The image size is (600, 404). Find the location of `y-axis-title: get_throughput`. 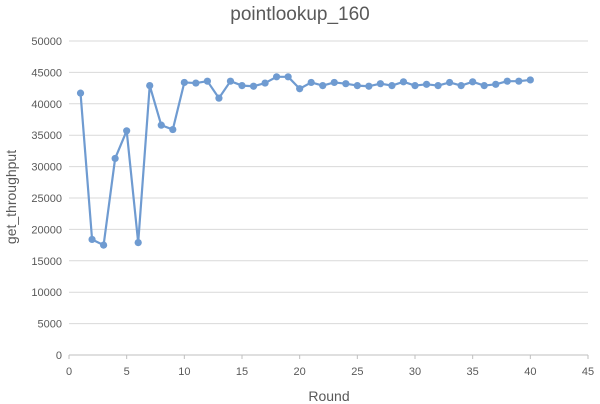

y-axis-title: get_throughput is located at coordinates (11, 197).